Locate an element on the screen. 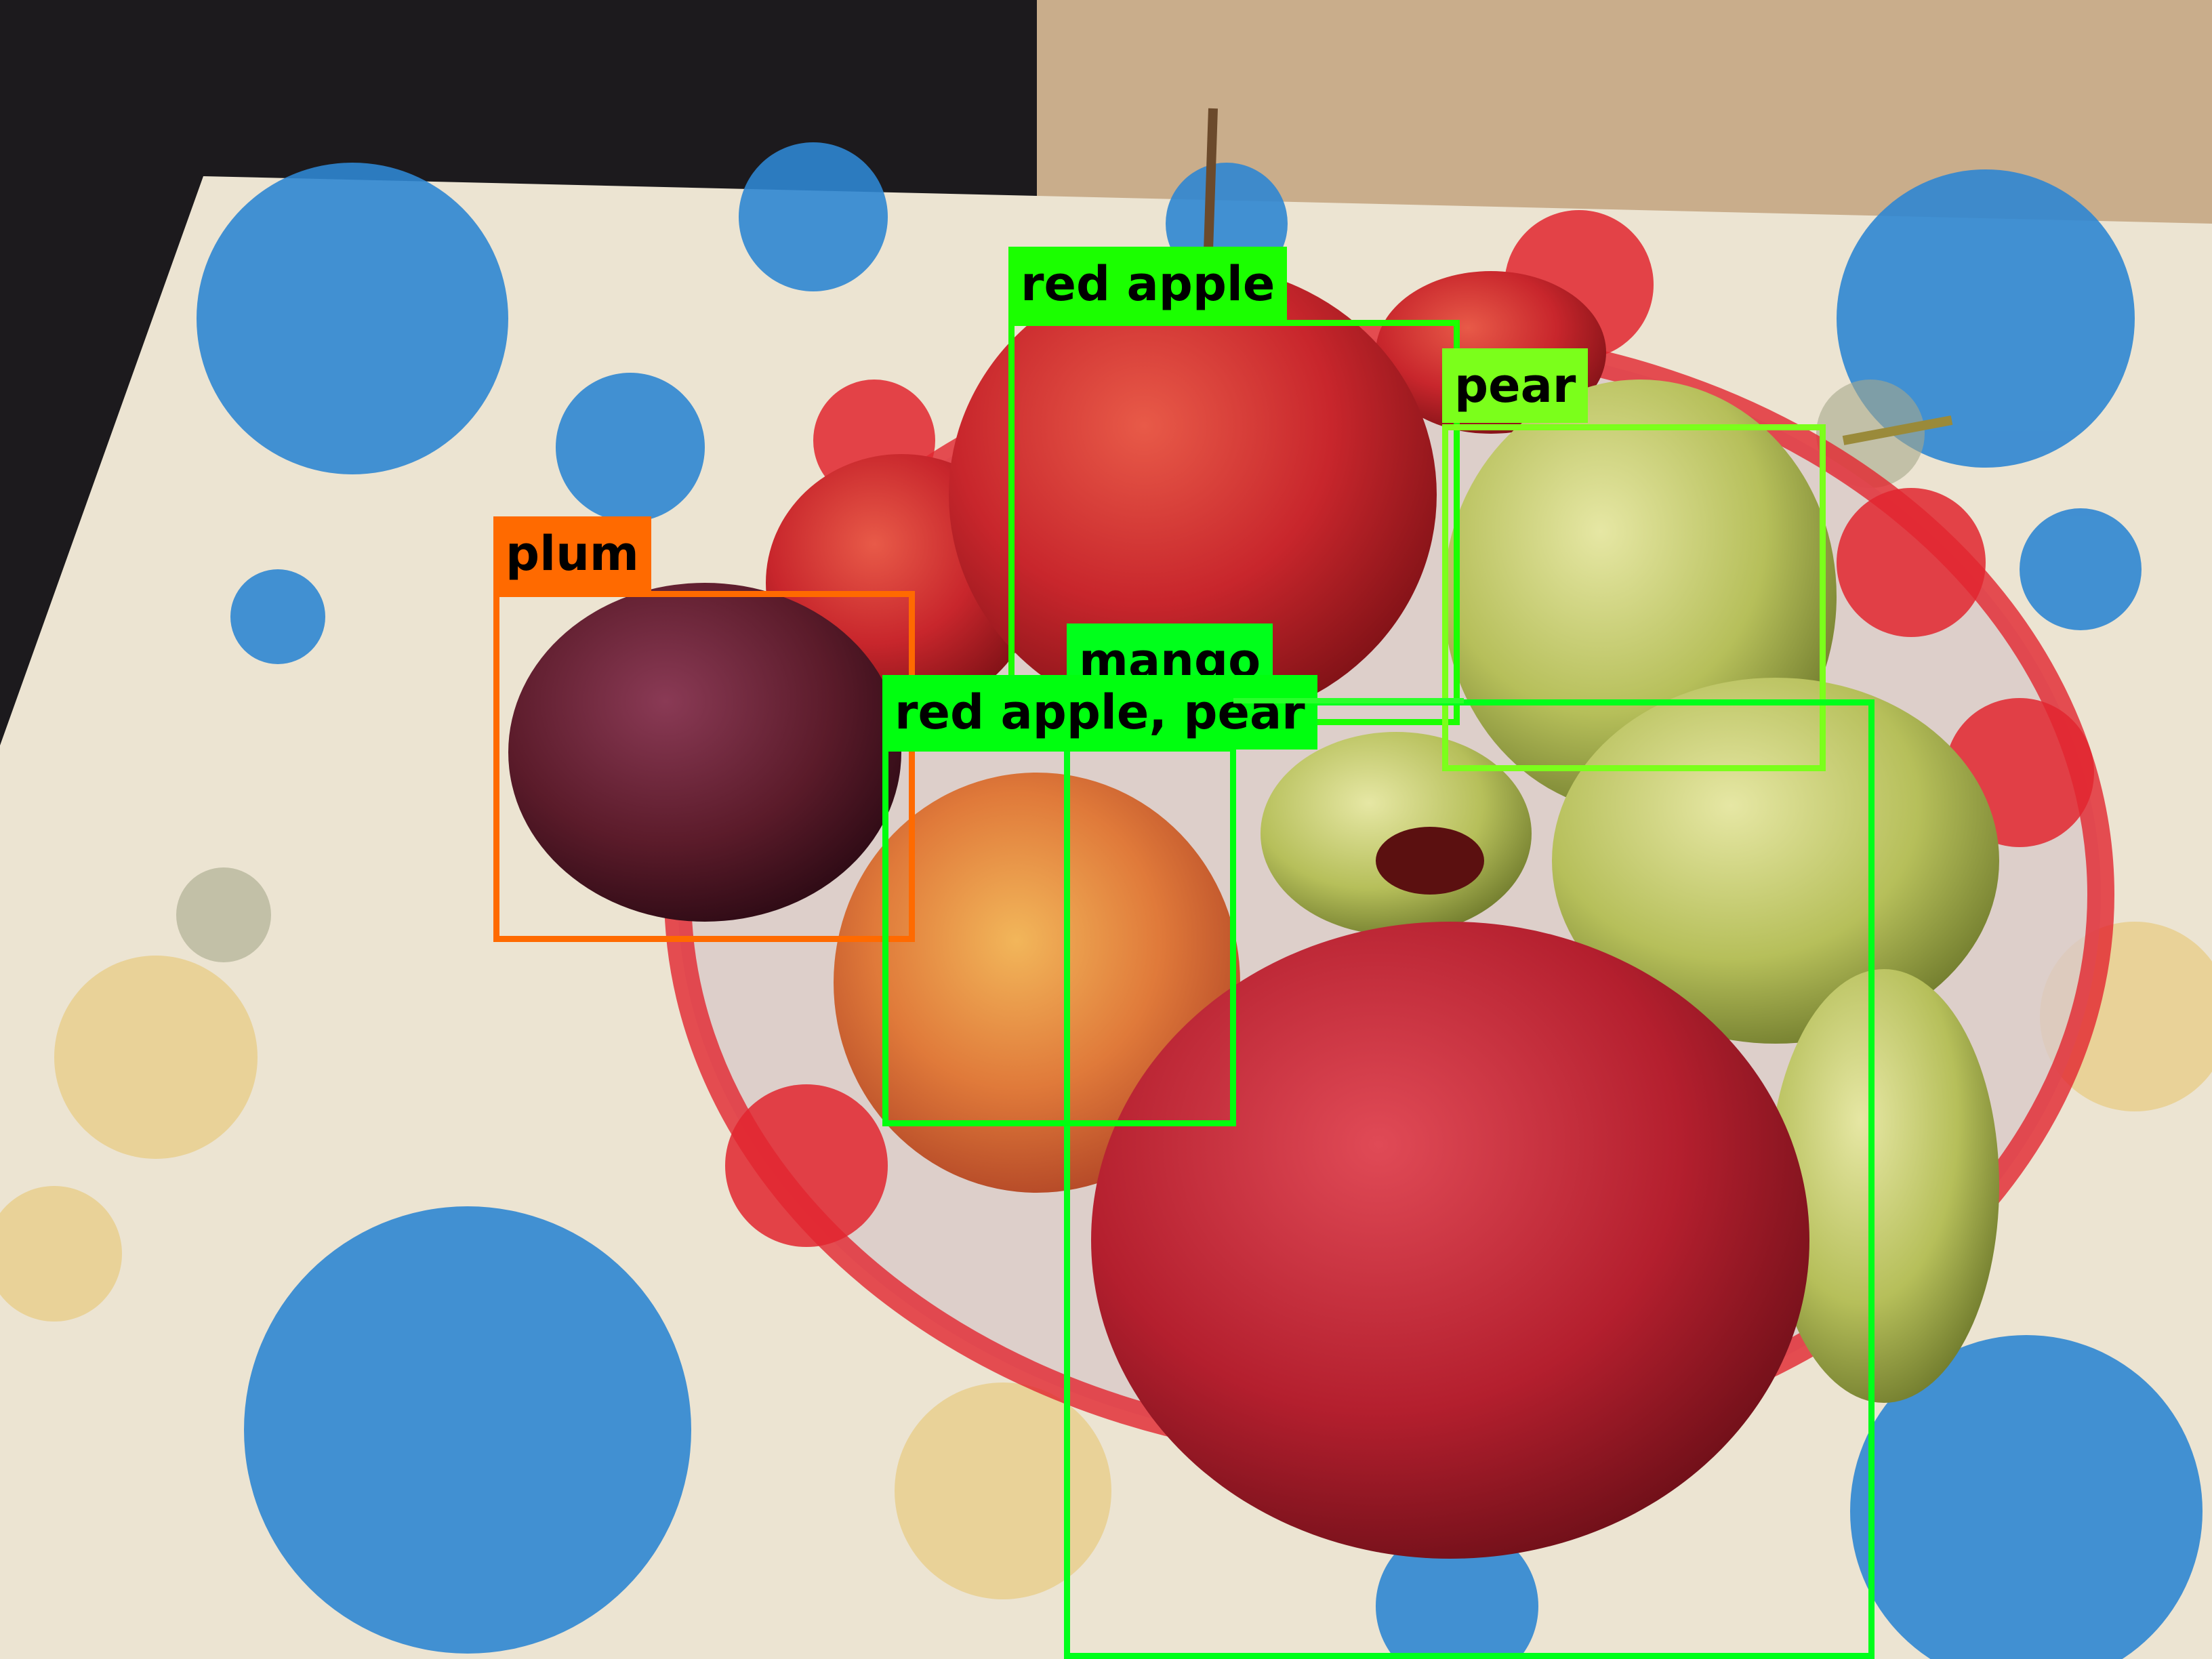 This screenshot has height=1659, width=2212. red-apple-pear-detection-label: red apple, pear is located at coordinates (1099, 713).